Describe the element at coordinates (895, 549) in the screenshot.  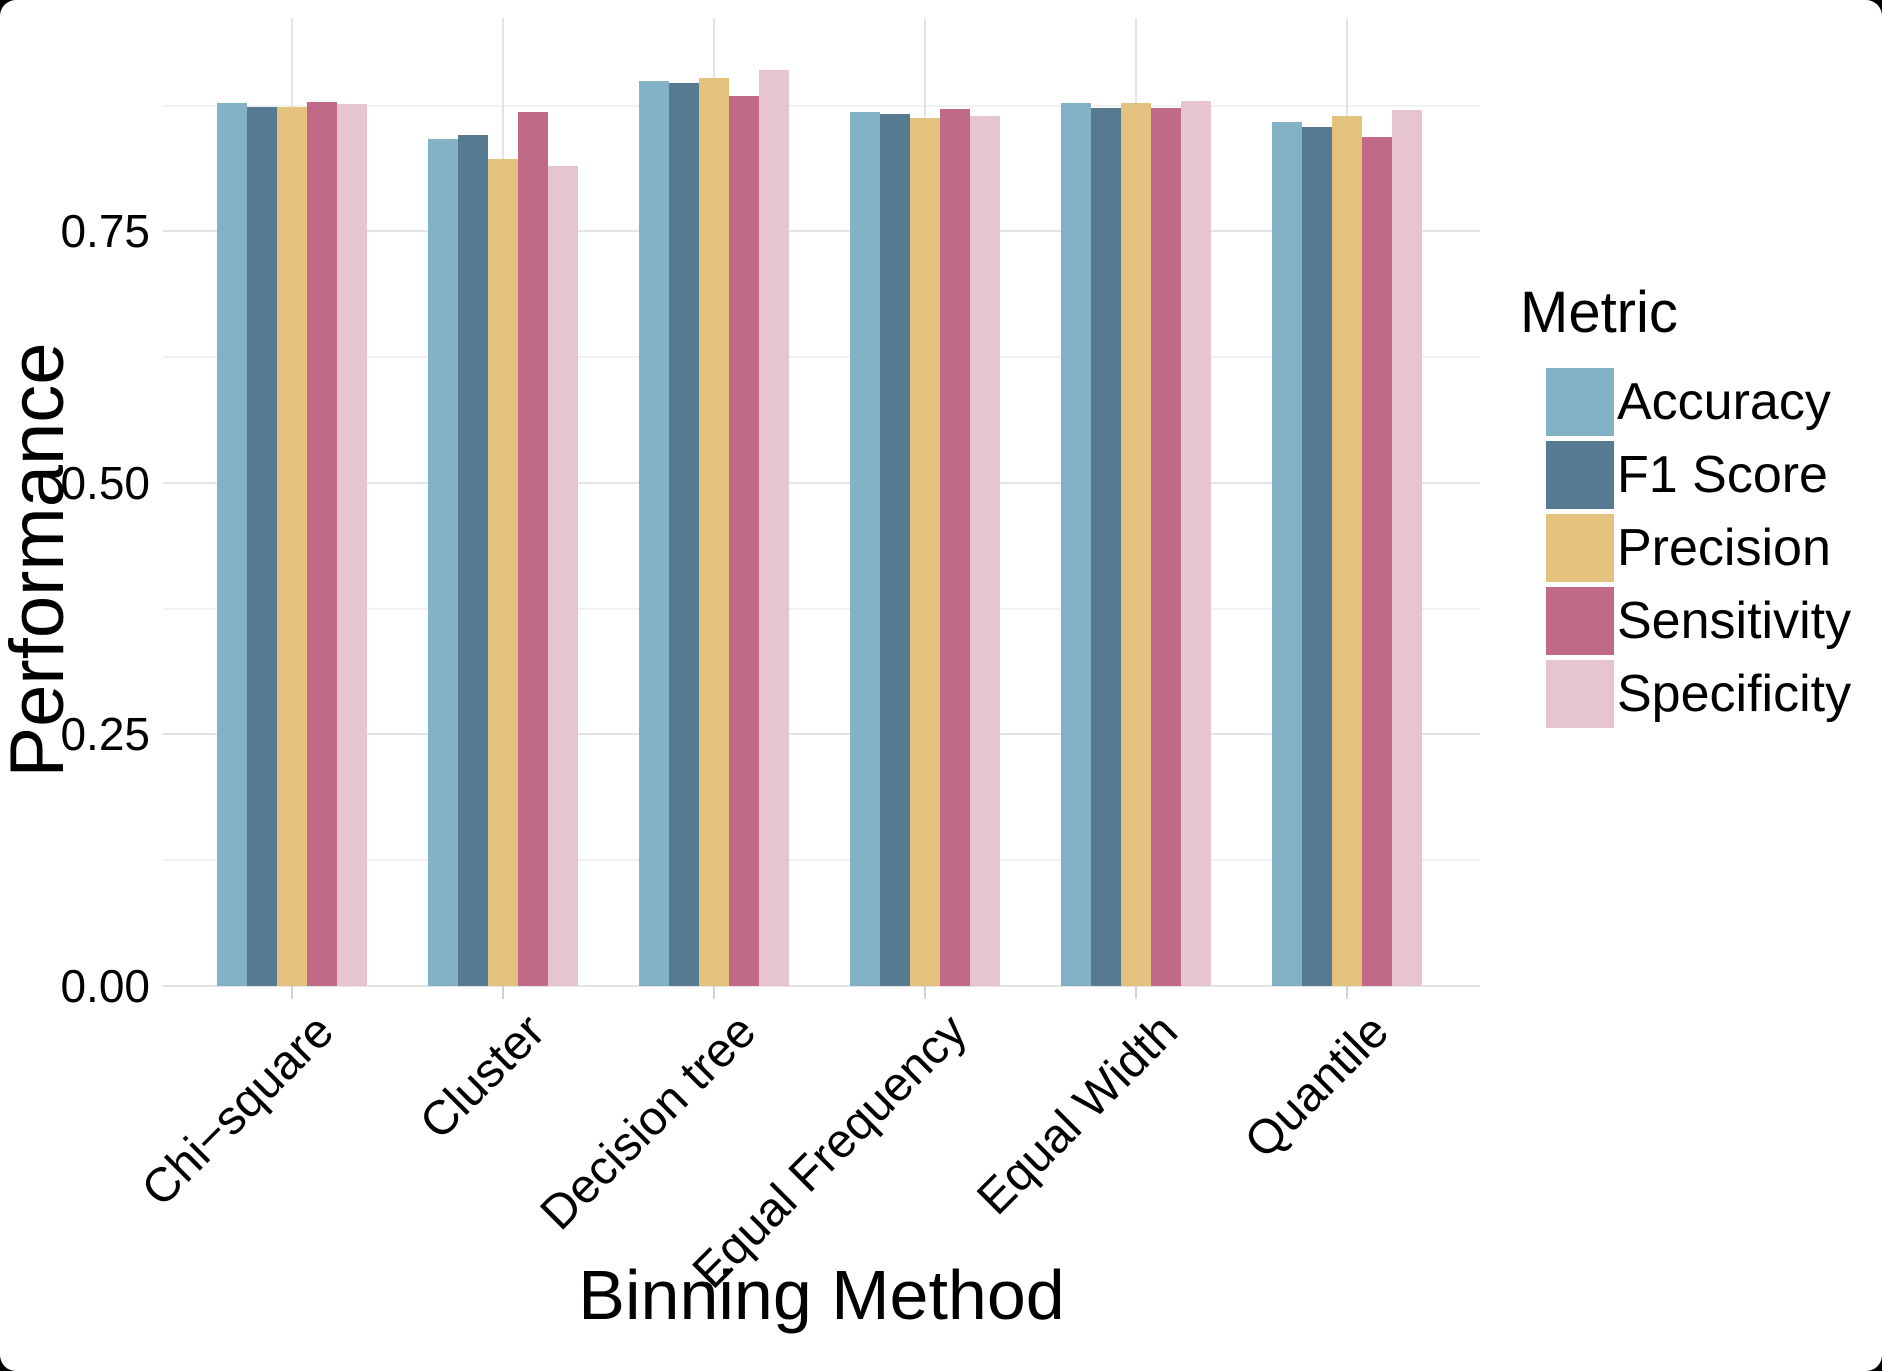
I see `bar-Equal Frequency-F1 Score` at that location.